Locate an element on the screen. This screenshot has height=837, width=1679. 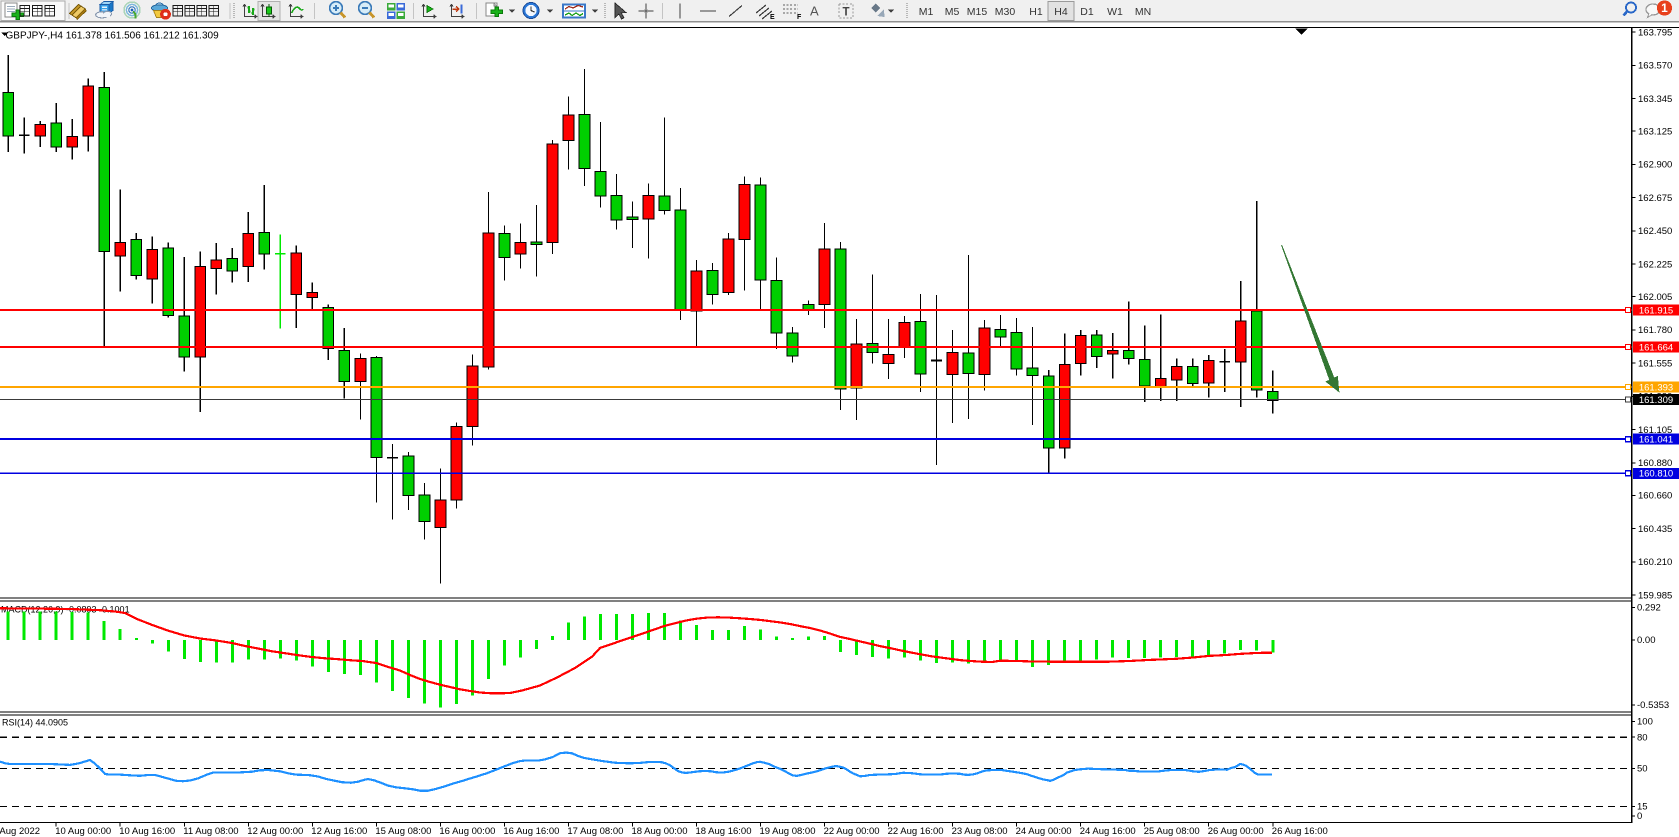
svg-text: 0 is located at coordinates (1639, 816).